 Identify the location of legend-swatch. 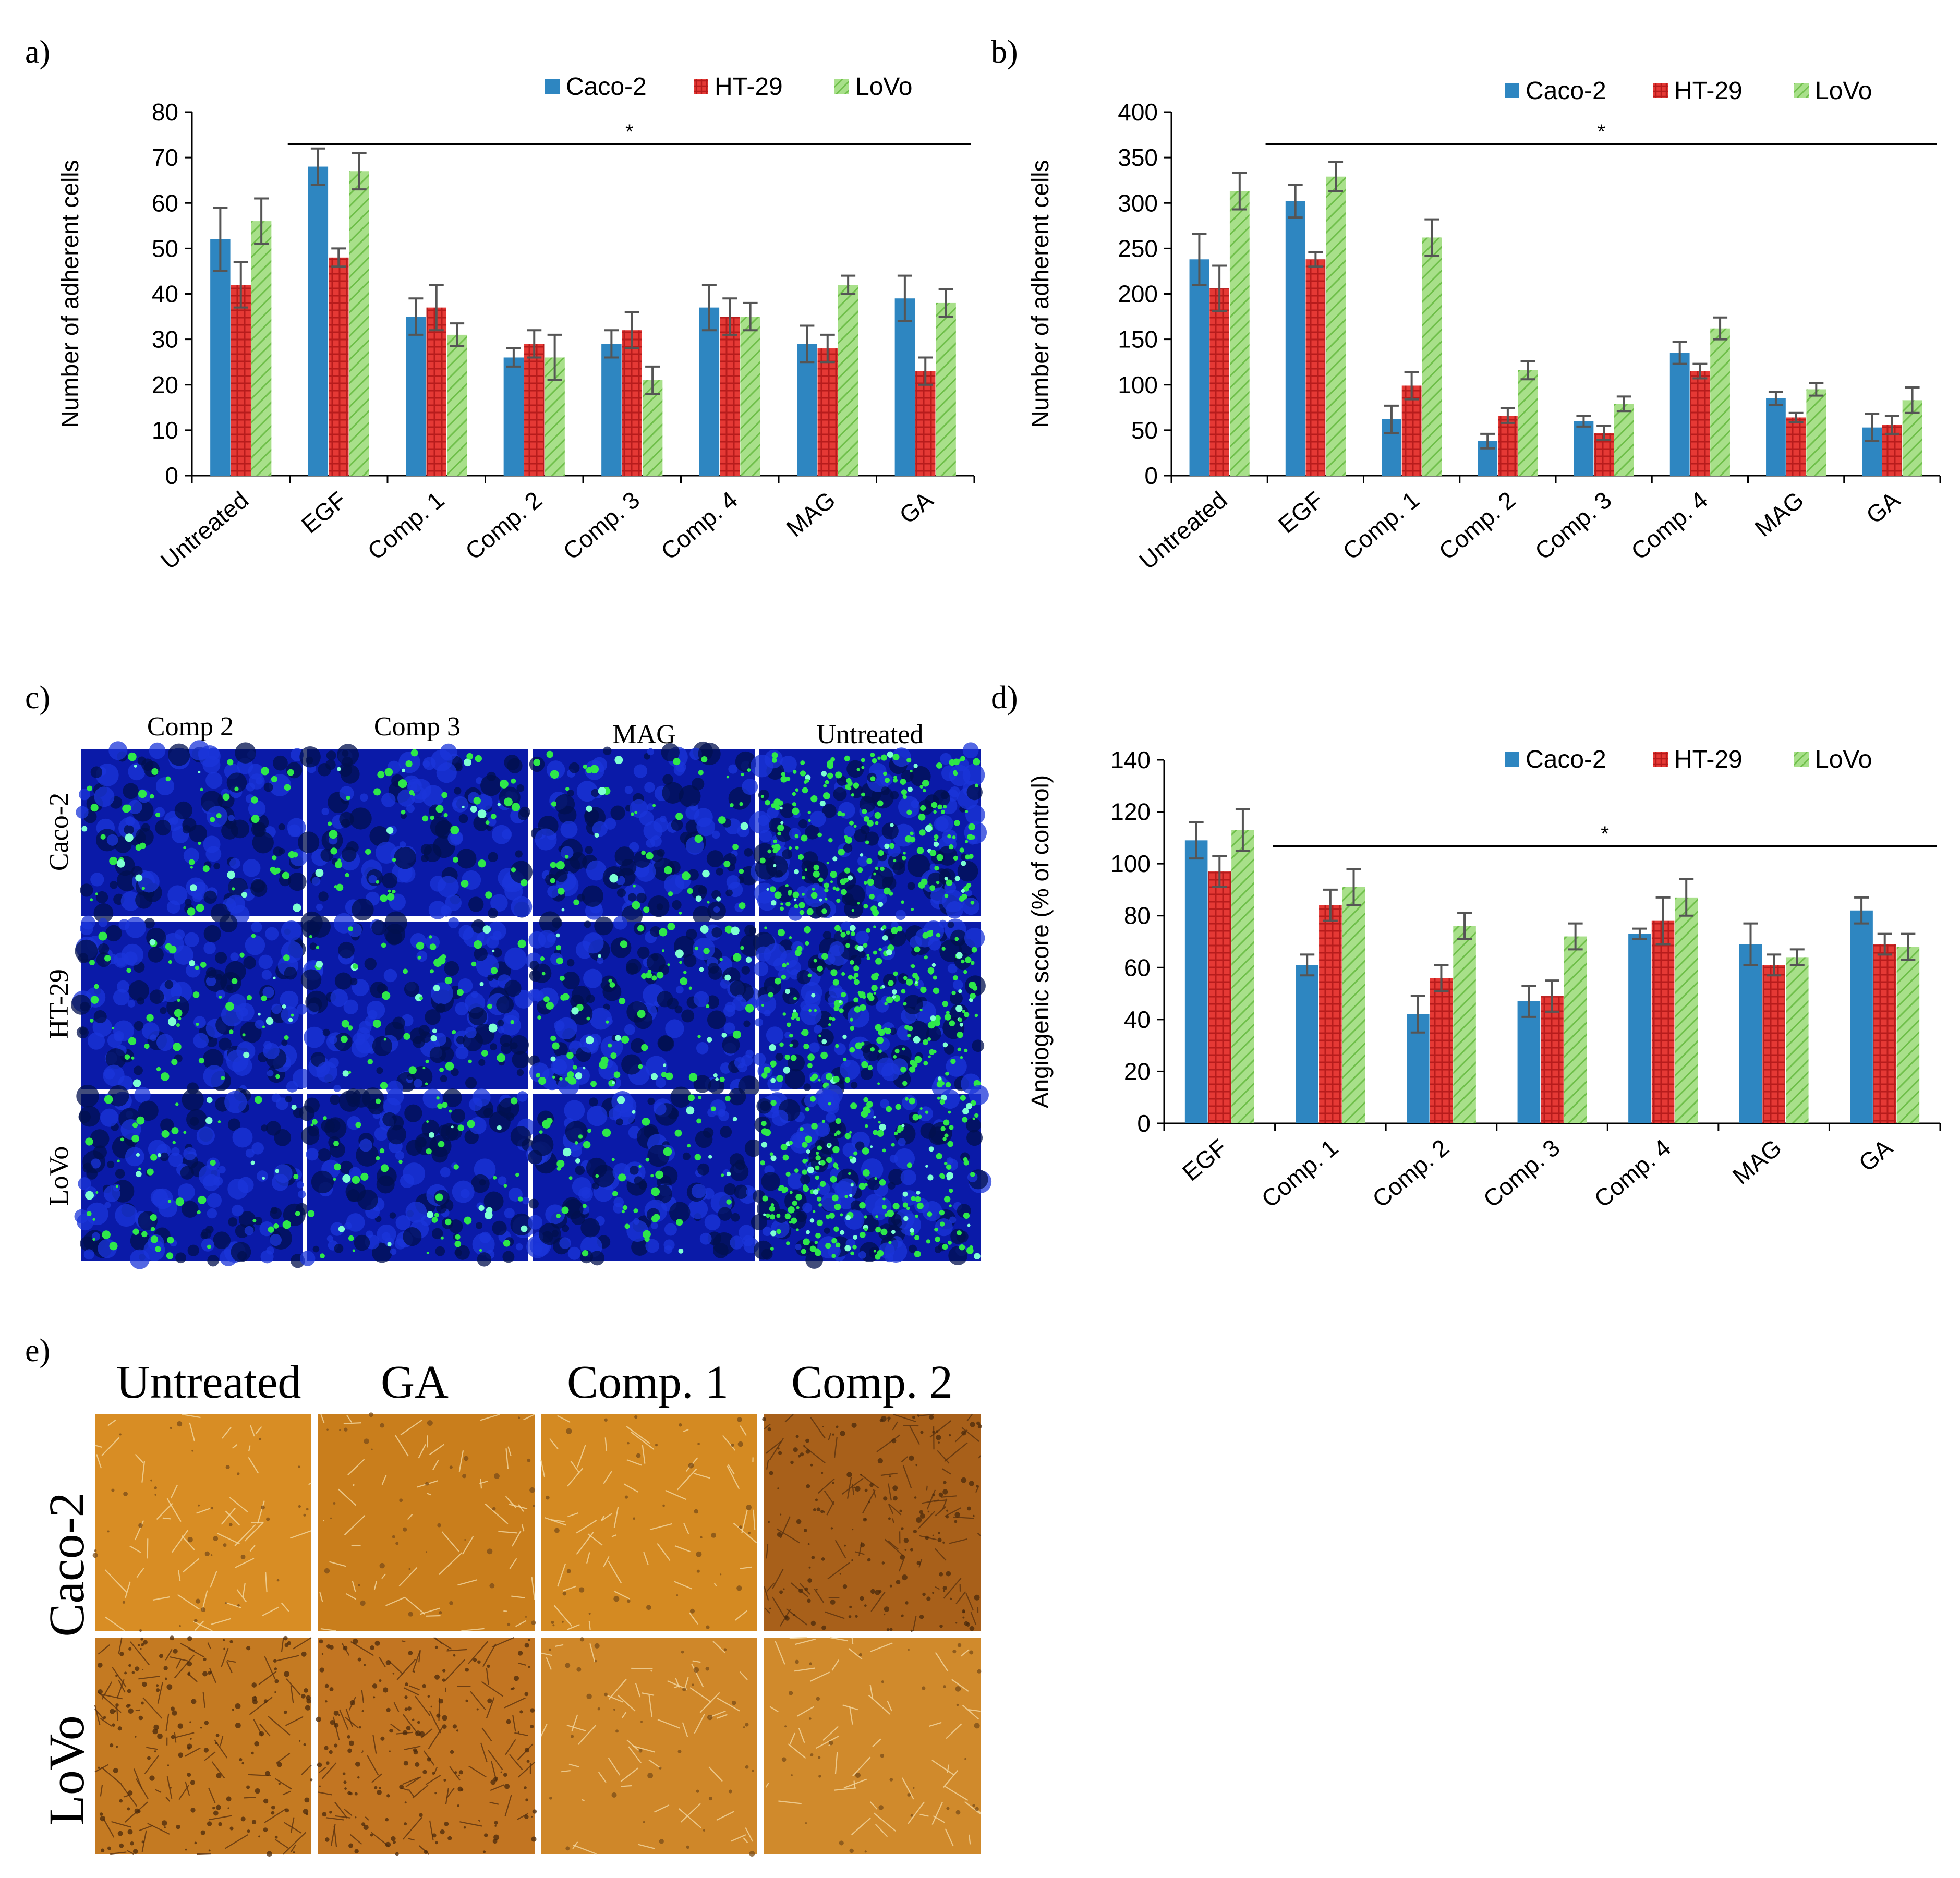
(1660, 759).